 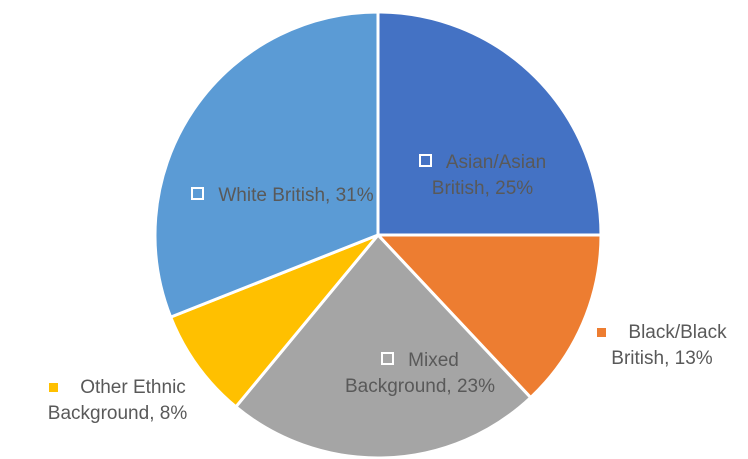 What do you see at coordinates (272, 195) in the screenshot?
I see `category: White British` at bounding box center [272, 195].